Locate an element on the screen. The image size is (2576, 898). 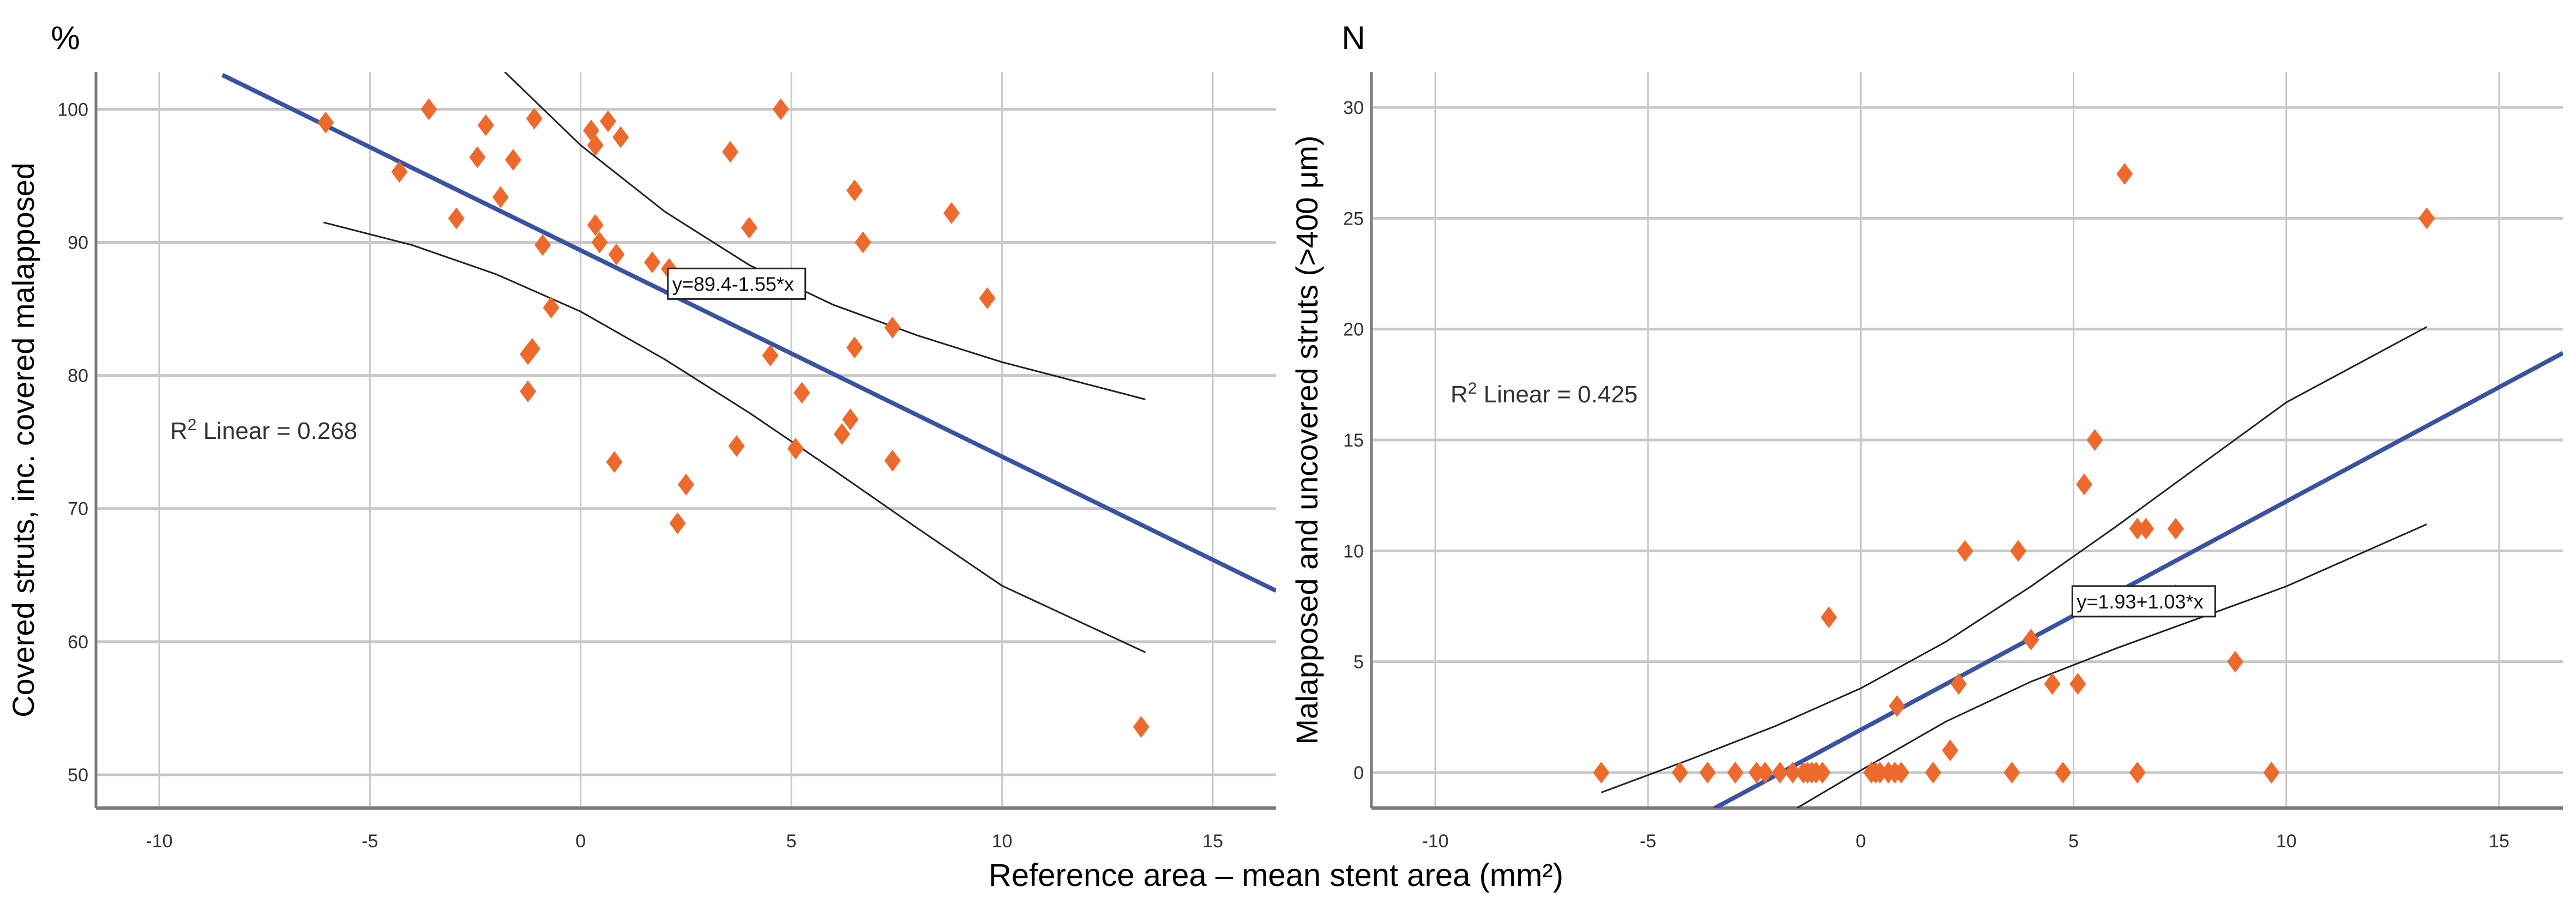
ci-lower-curve is located at coordinates (2111, 665).